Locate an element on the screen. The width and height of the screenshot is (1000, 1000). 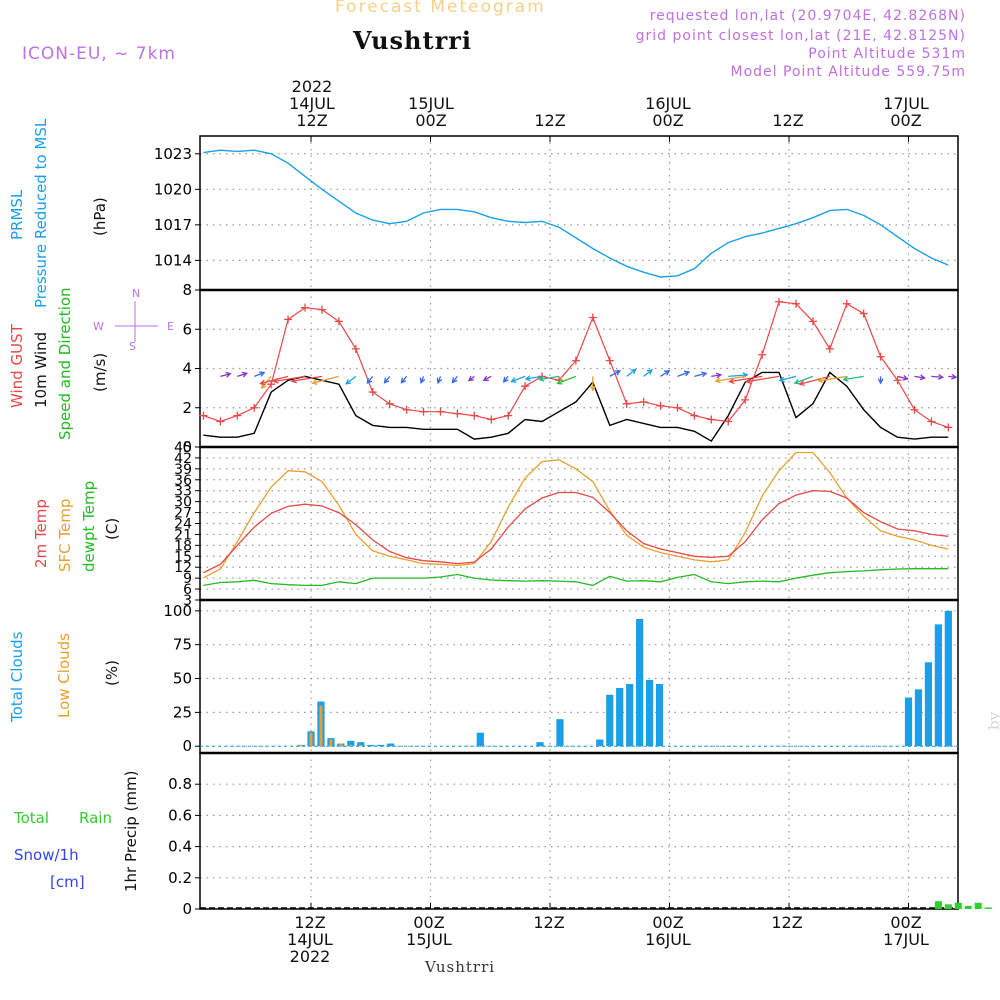
pressure-line is located at coordinates (576, 213).